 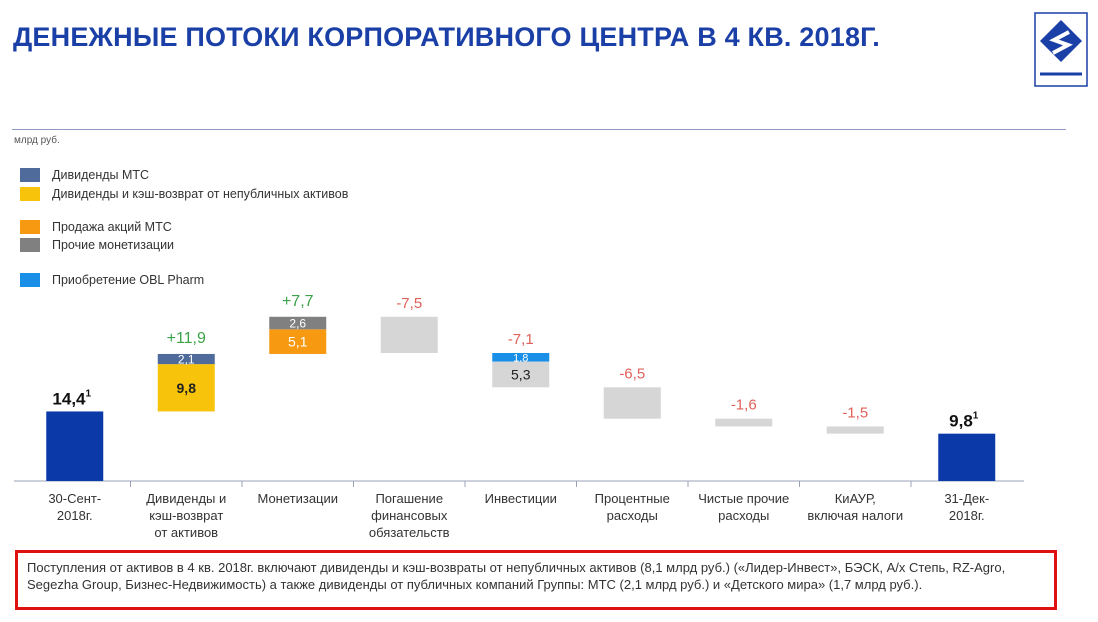 What do you see at coordinates (297, 498) in the screenshot?
I see `category-label: Монетизации` at bounding box center [297, 498].